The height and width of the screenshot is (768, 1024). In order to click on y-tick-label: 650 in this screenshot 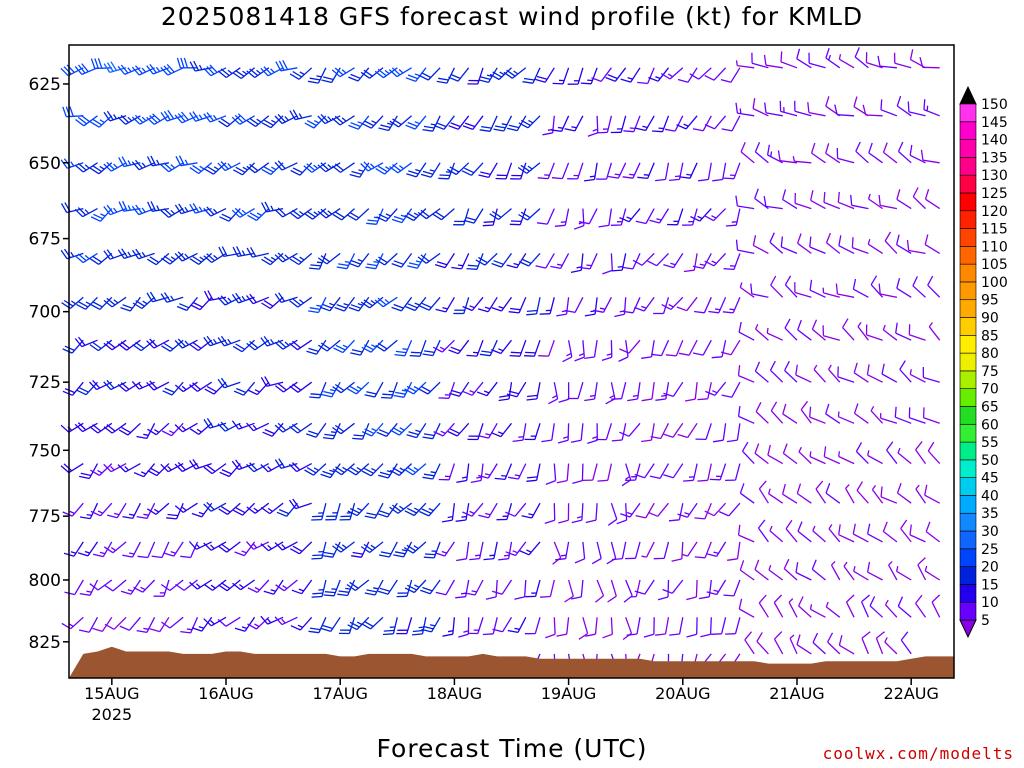, I will do `click(45, 164)`.